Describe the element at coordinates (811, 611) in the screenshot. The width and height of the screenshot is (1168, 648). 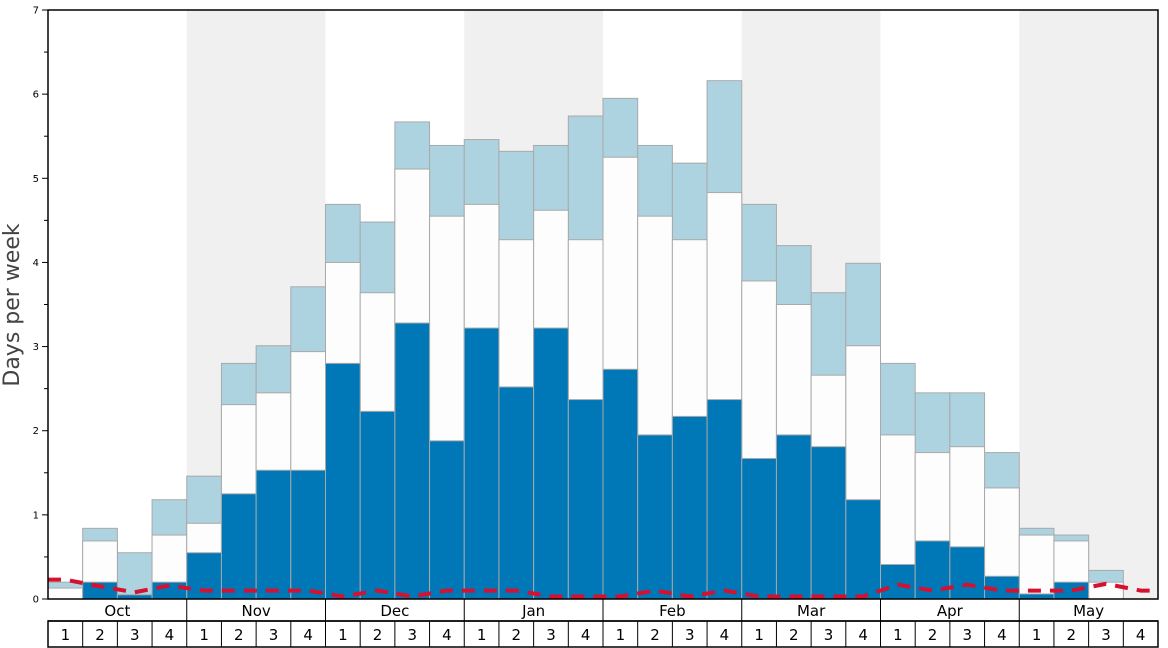
I see `month-label: Mar` at that location.